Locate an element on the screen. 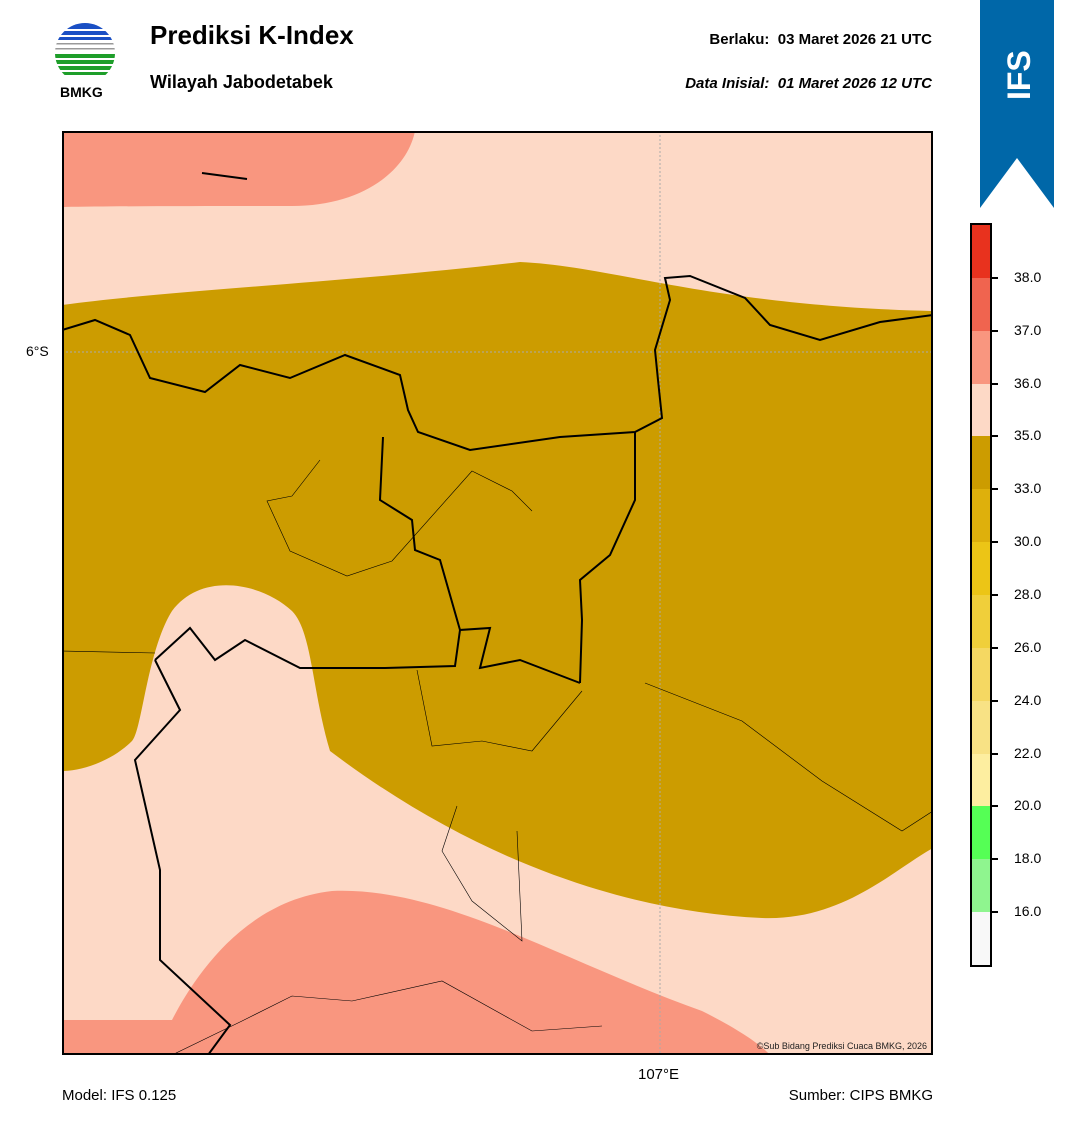 The width and height of the screenshot is (1072, 1128). logo-text: BMKG is located at coordinates (81, 92).